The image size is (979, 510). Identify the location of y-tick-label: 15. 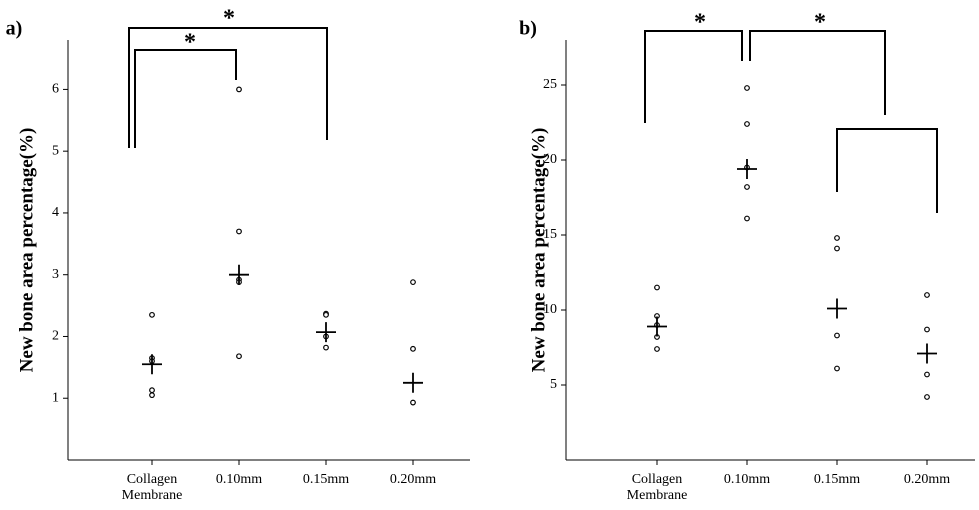
(550, 234).